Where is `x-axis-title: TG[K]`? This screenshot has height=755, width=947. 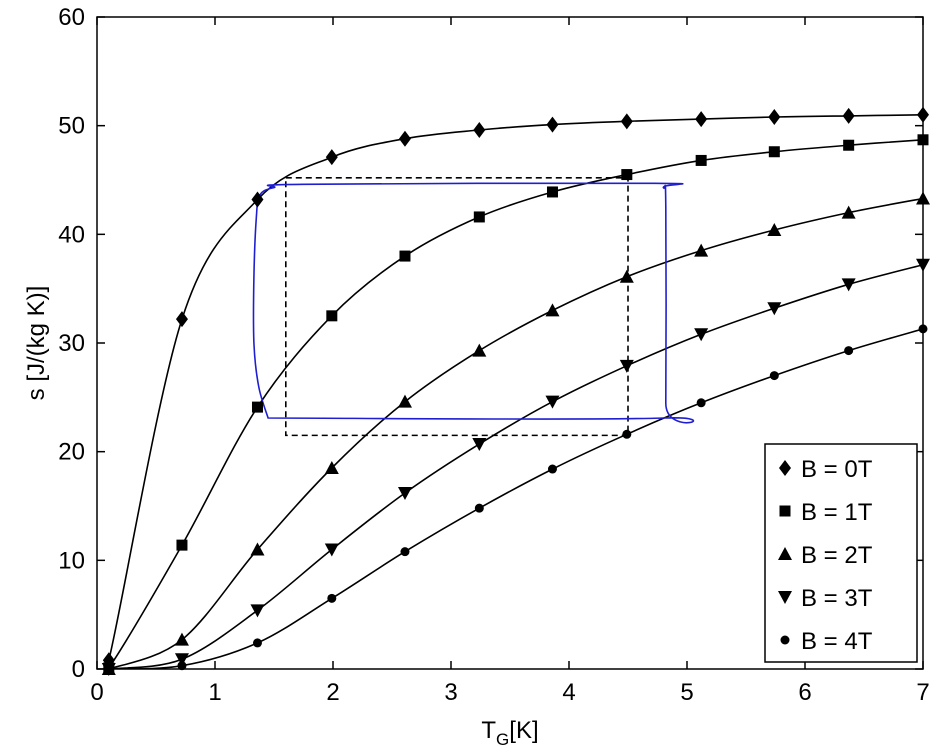
x-axis-title: TG[K] is located at coordinates (509, 733).